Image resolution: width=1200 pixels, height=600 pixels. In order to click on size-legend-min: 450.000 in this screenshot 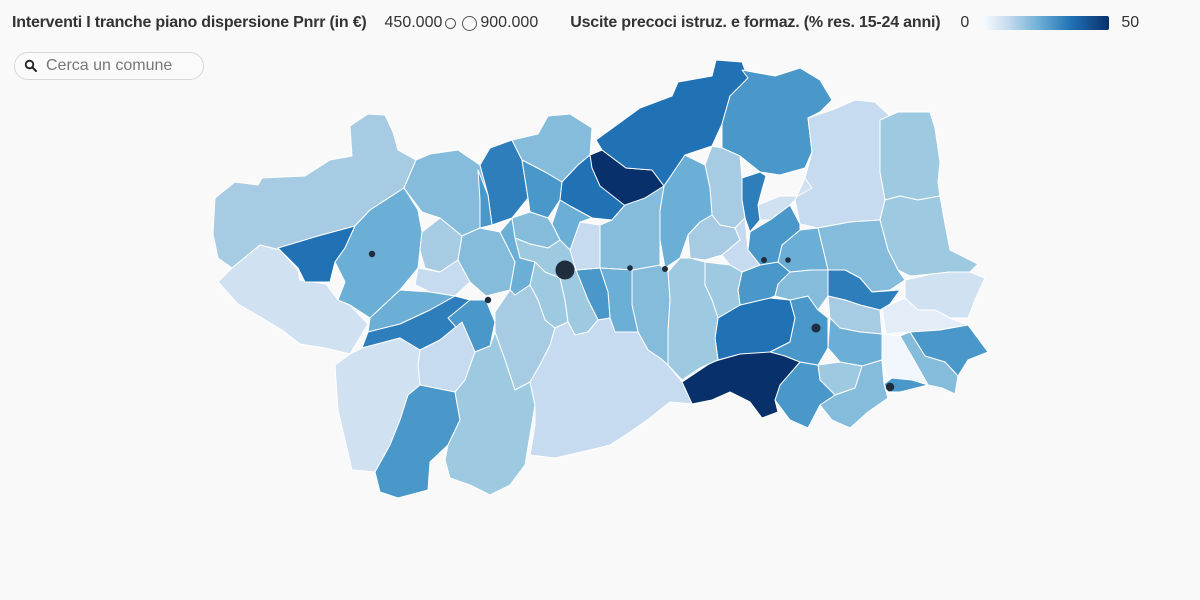, I will do `click(413, 22)`.